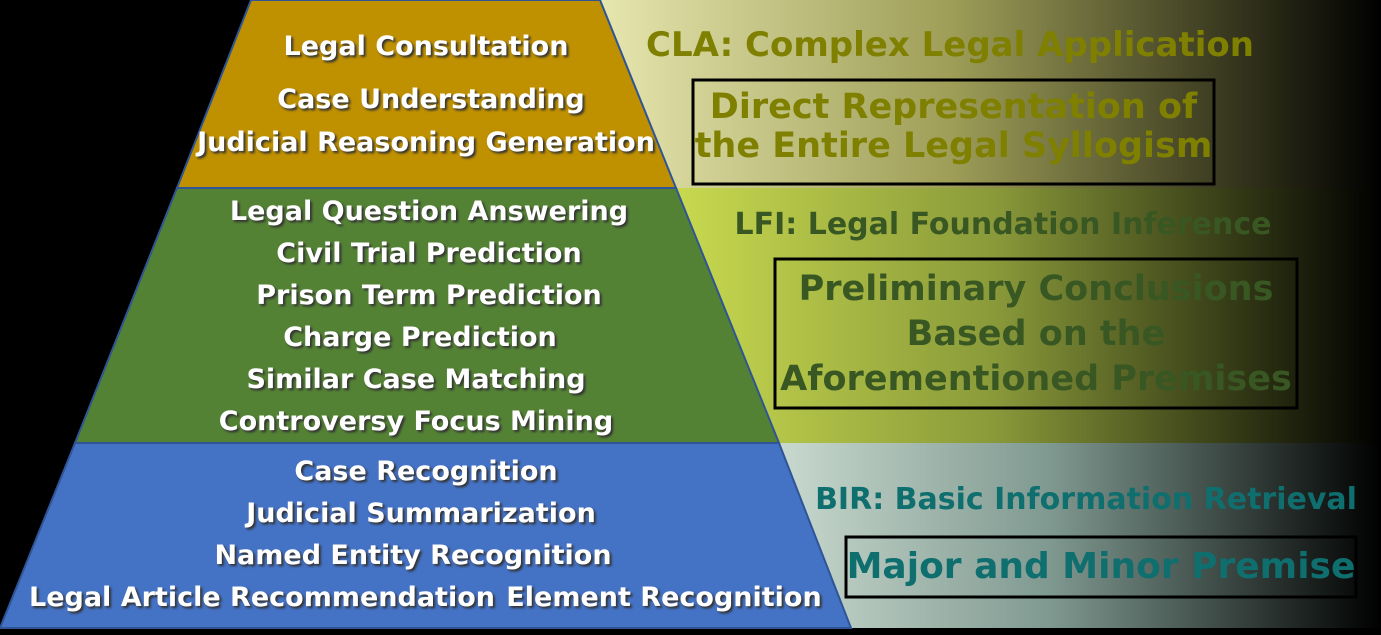  I want to click on tier-item-controversy-focus-mining: Controversy Focus Mining, so click(416, 421).